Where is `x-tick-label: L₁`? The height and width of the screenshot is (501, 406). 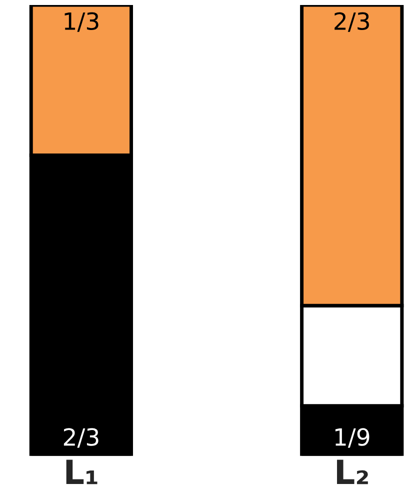
x-tick-label: L₁ is located at coordinates (82, 472).